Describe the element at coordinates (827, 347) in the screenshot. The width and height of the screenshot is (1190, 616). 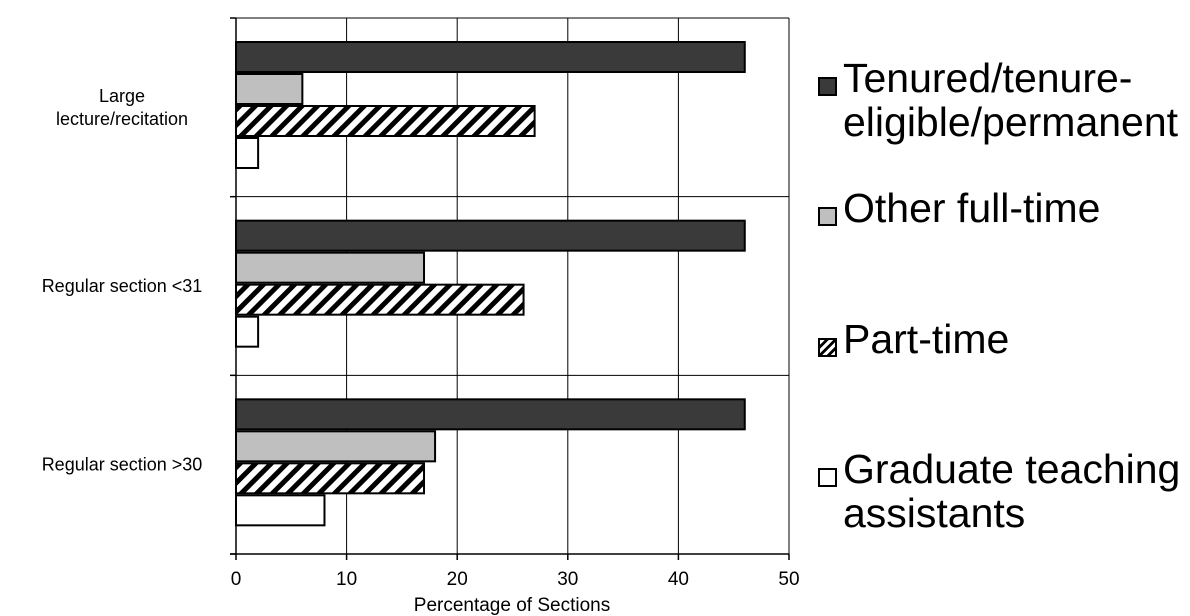
I see `legend-swatch-part-time` at that location.